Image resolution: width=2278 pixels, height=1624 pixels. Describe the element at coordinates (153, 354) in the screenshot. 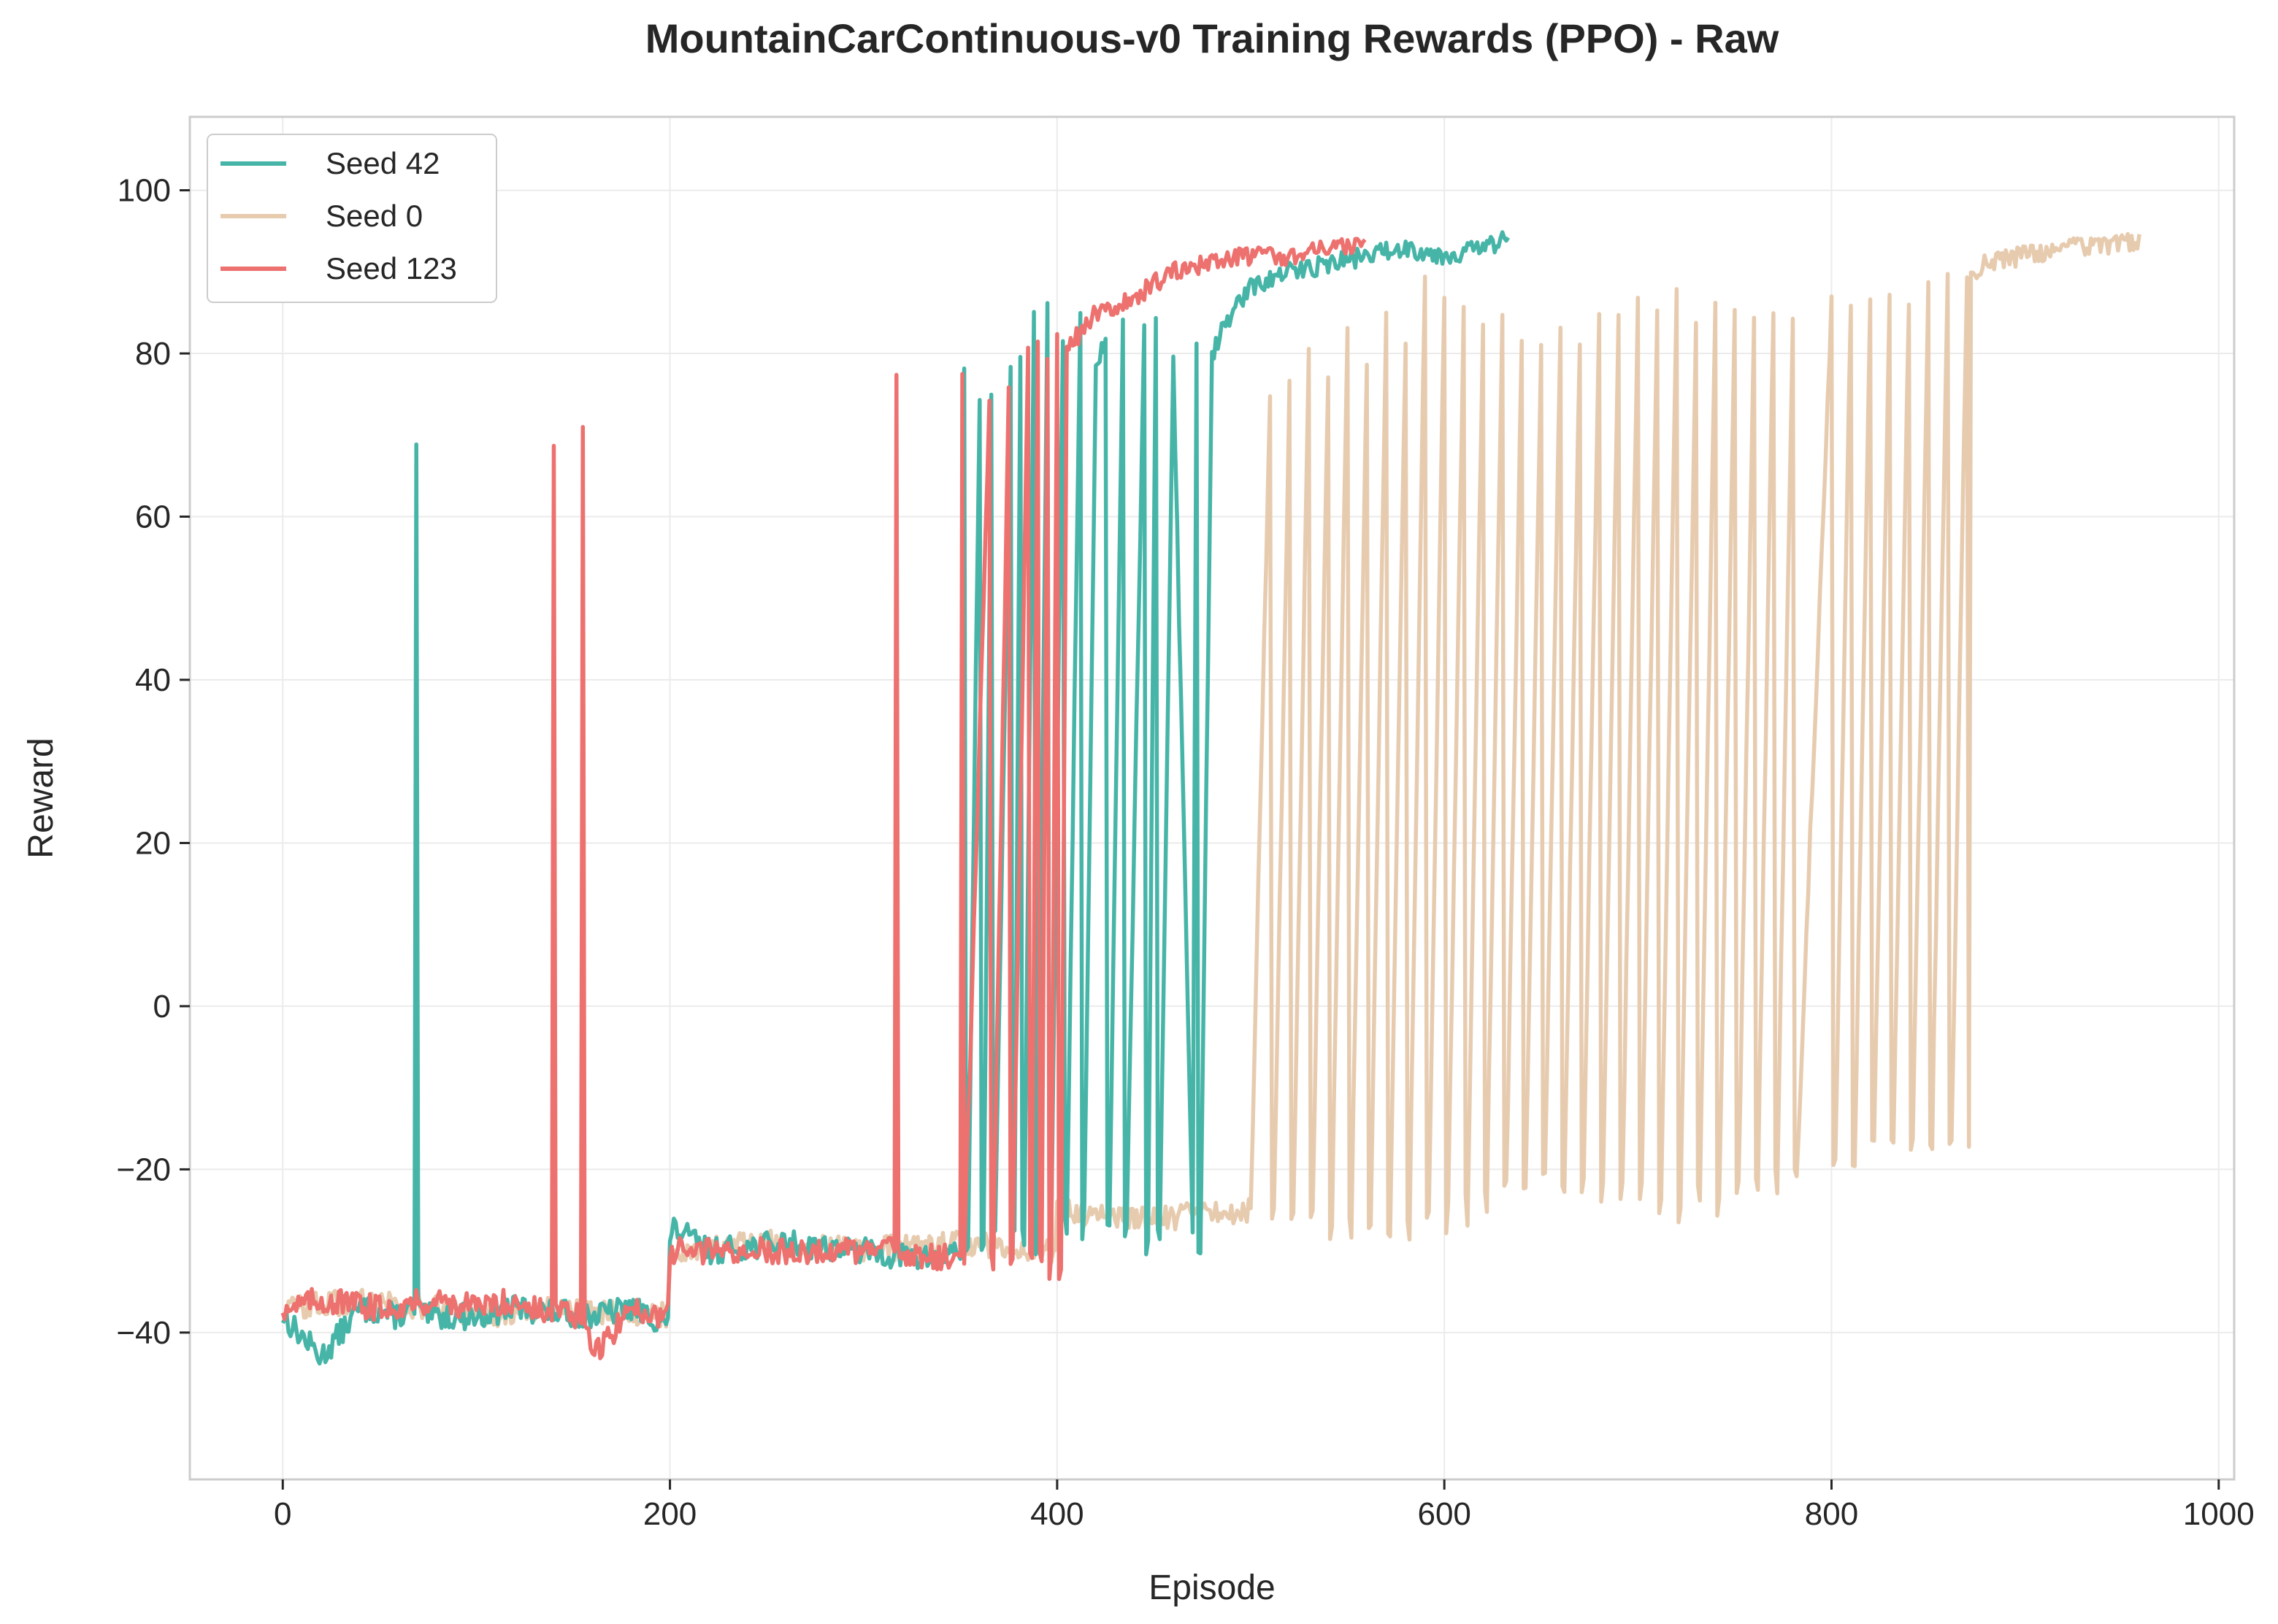

I see `y-tick-label: 80` at that location.